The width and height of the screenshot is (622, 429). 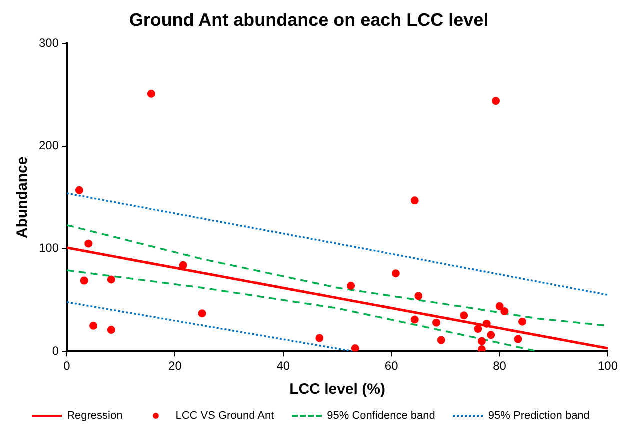 I want to click on legend-label: 95% Confidence band, so click(x=381, y=416).